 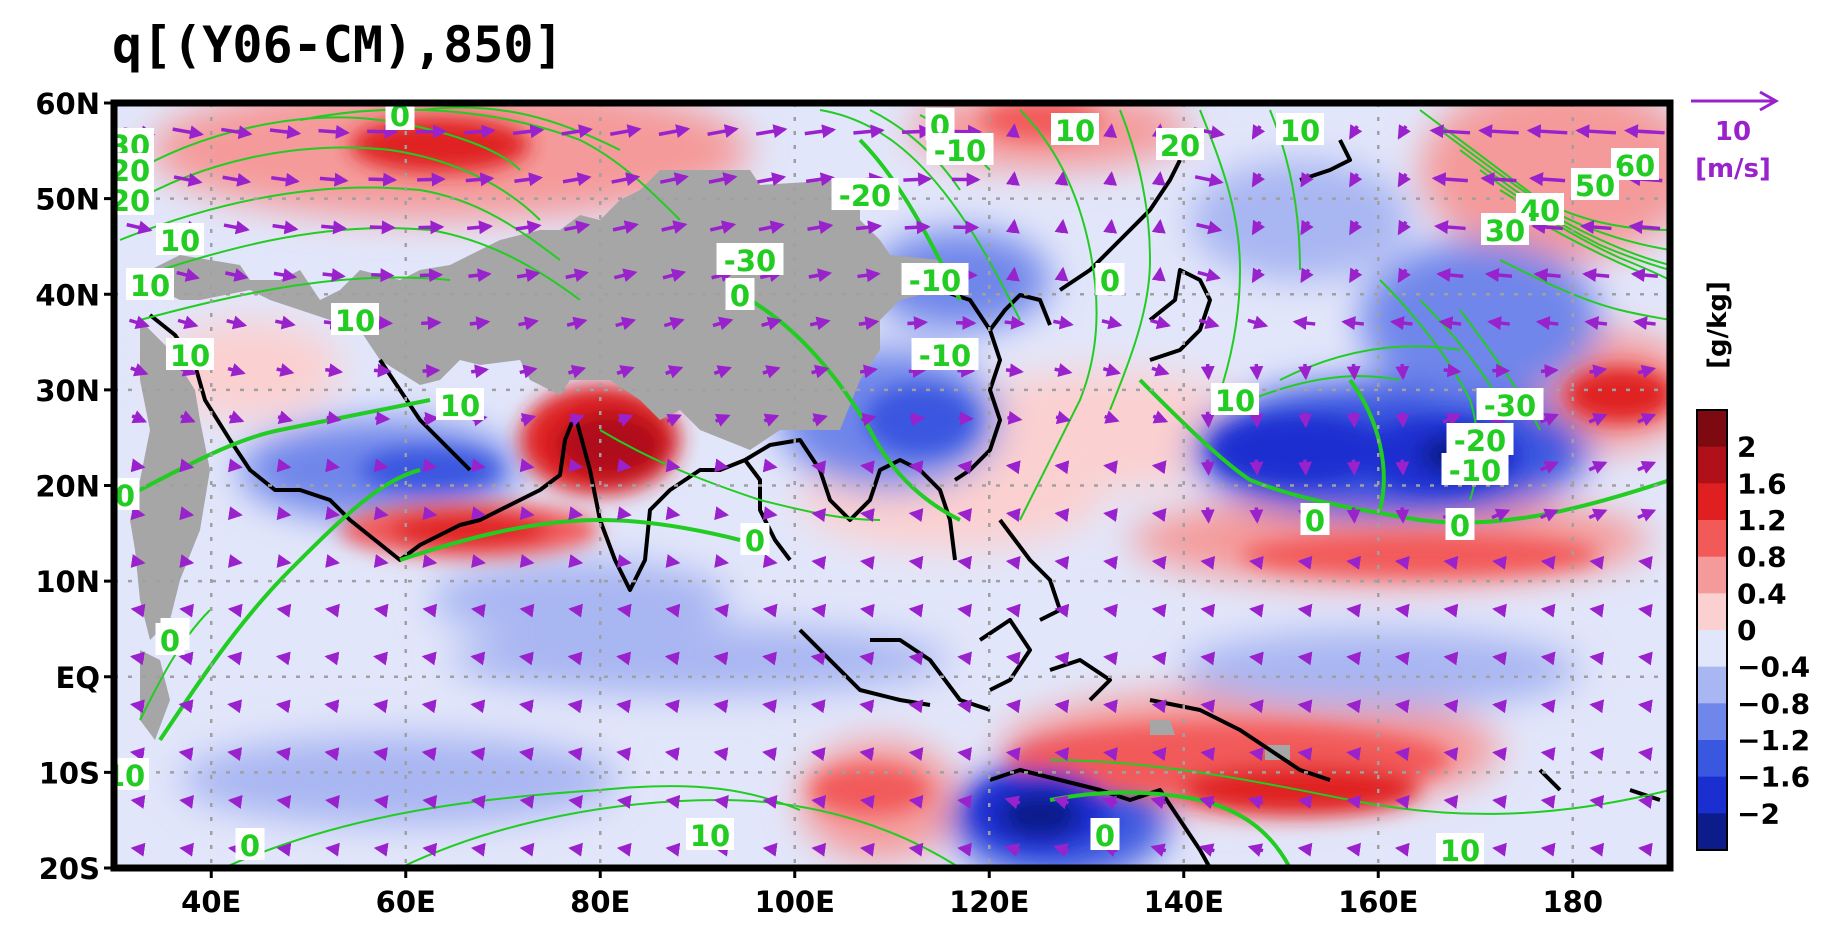 What do you see at coordinates (935, 281) in the screenshot?
I see `contour-label: -10` at bounding box center [935, 281].